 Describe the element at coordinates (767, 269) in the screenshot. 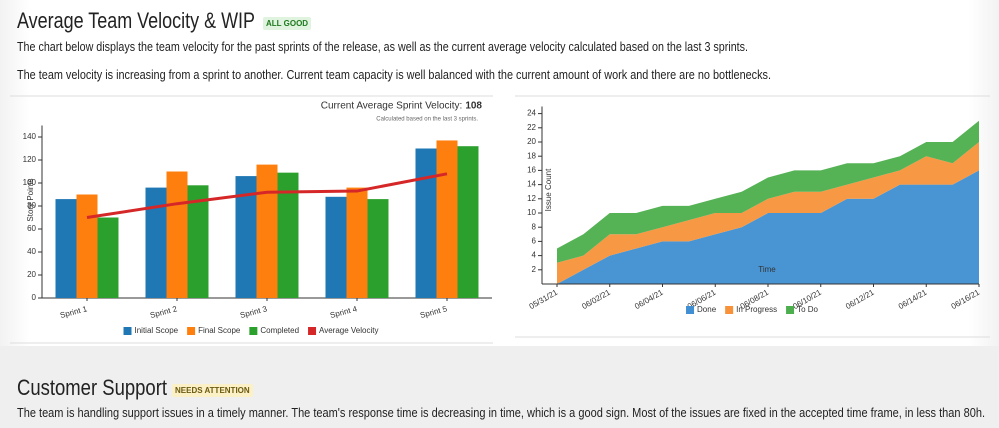

I see `x-axis-label: Time` at that location.